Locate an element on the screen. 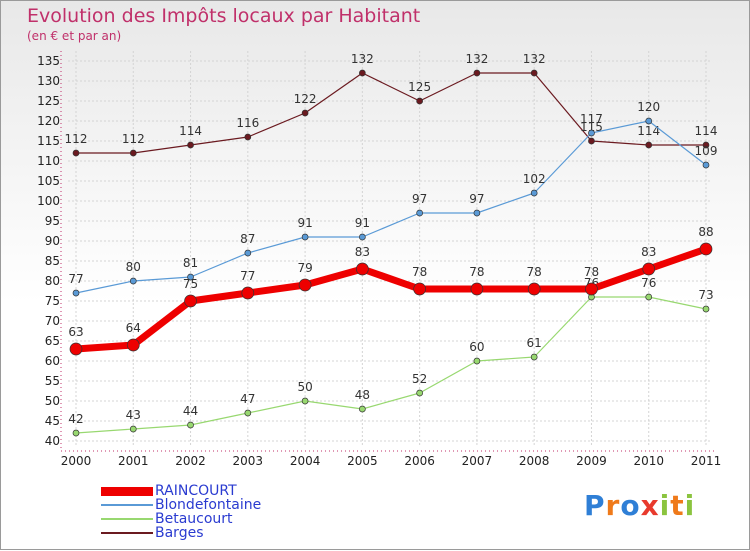 The width and height of the screenshot is (750, 551). x-tick-label: 2006 is located at coordinates (419, 461).